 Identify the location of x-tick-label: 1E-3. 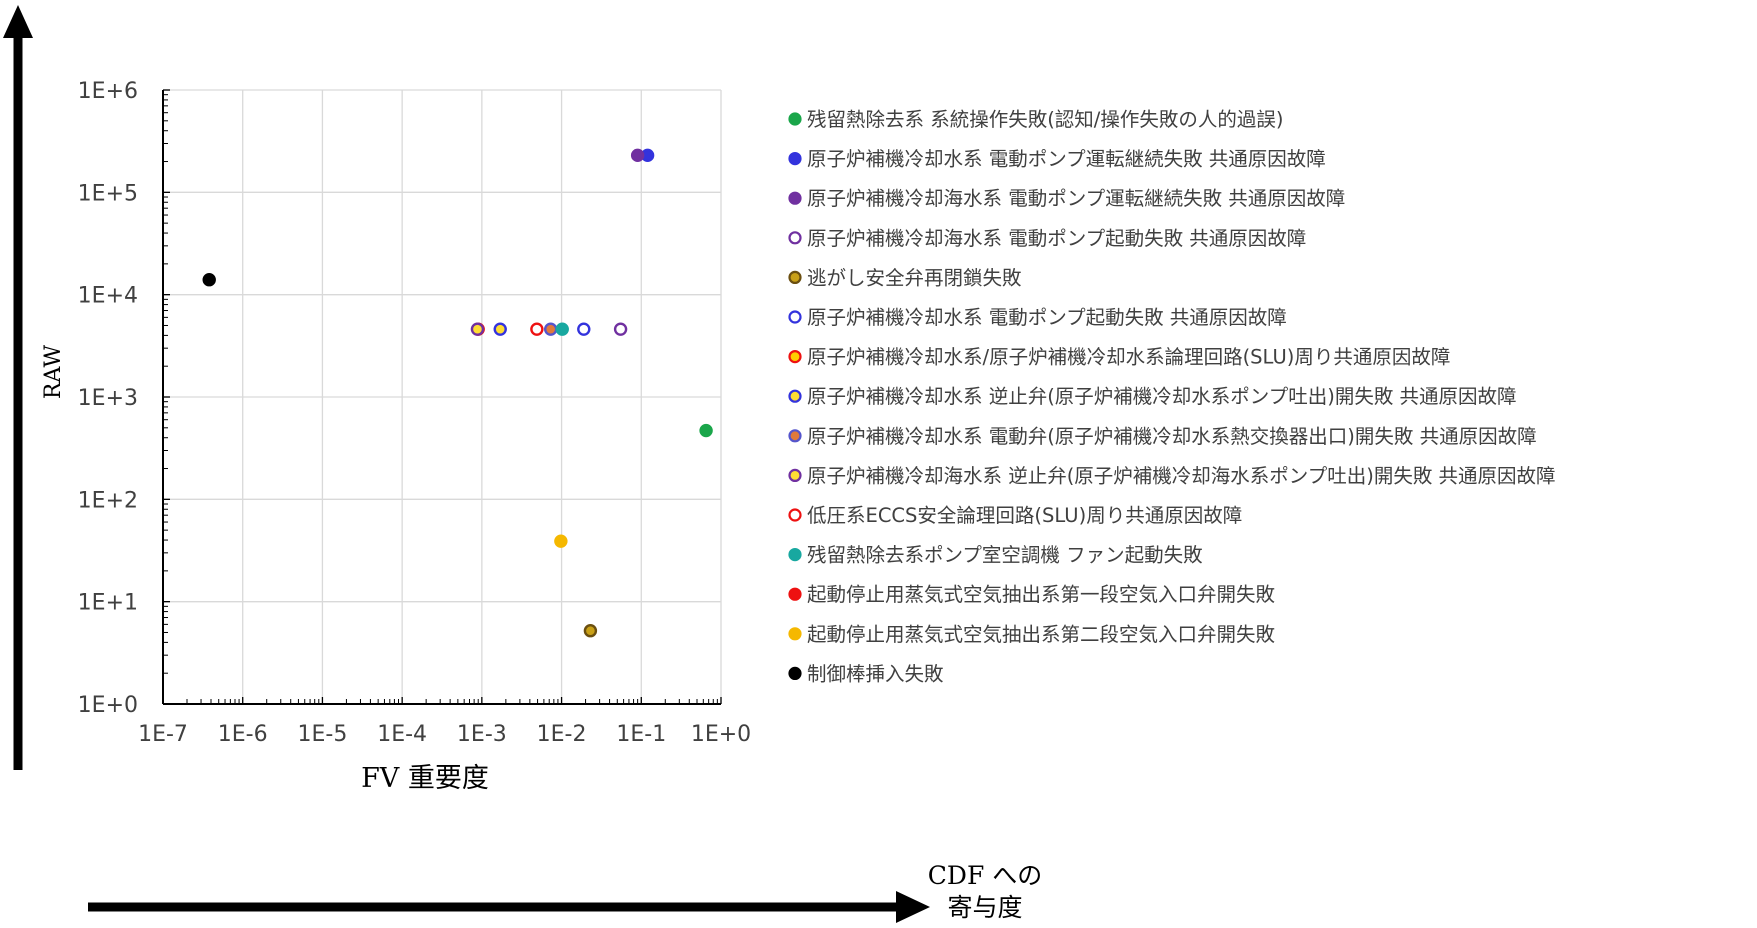
(482, 734).